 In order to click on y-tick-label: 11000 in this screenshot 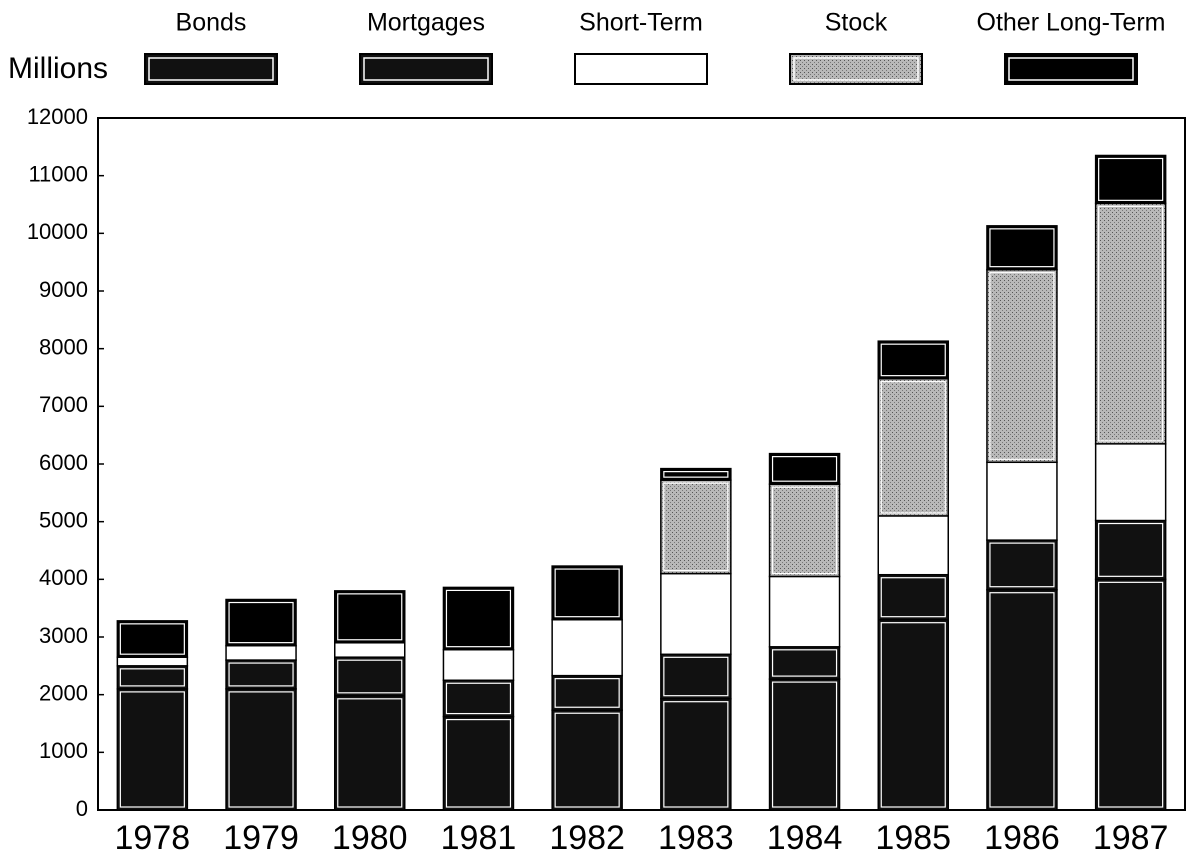, I will do `click(58, 173)`.